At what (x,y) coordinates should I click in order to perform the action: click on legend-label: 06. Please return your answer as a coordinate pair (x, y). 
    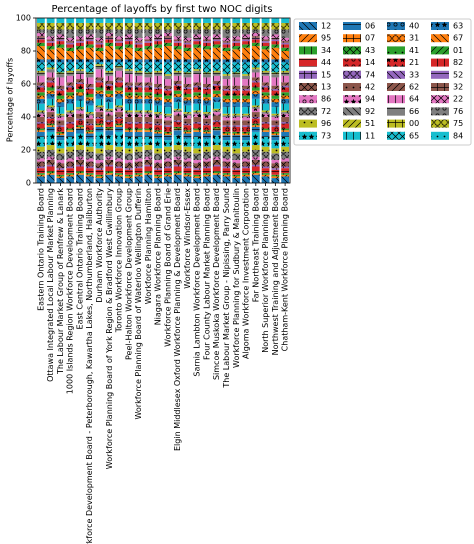
    Looking at the image, I should click on (370, 26).